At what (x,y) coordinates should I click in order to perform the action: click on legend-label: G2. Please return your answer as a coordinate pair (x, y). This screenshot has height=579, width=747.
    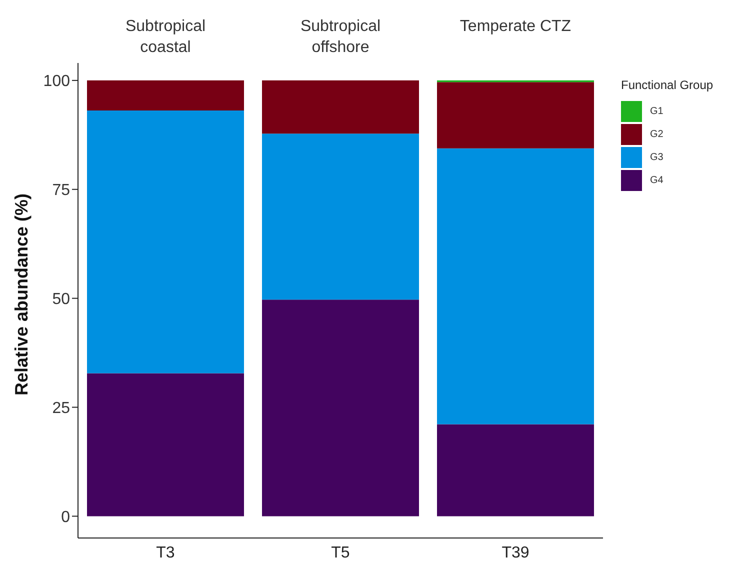
    Looking at the image, I should click on (657, 134).